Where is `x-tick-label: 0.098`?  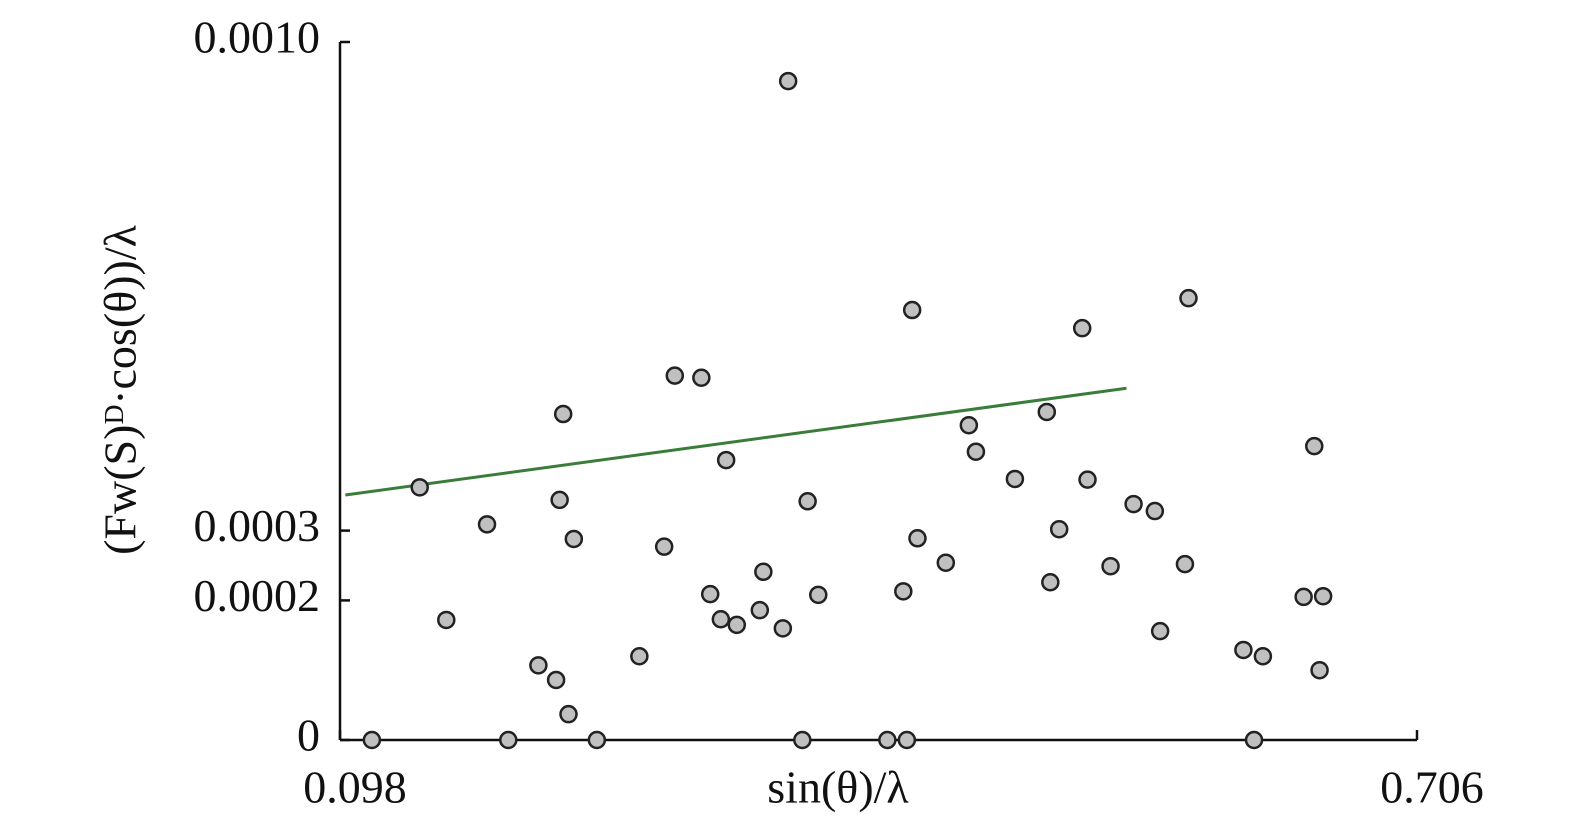 x-tick-label: 0.098 is located at coordinates (355, 787).